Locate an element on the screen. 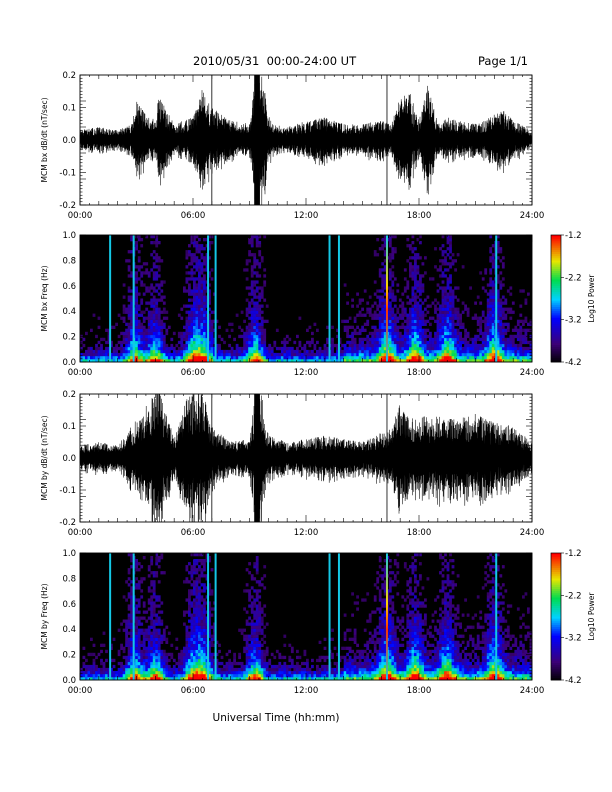 The image size is (612, 792). colorbar-tick-label: -4.2 is located at coordinates (573, 363).